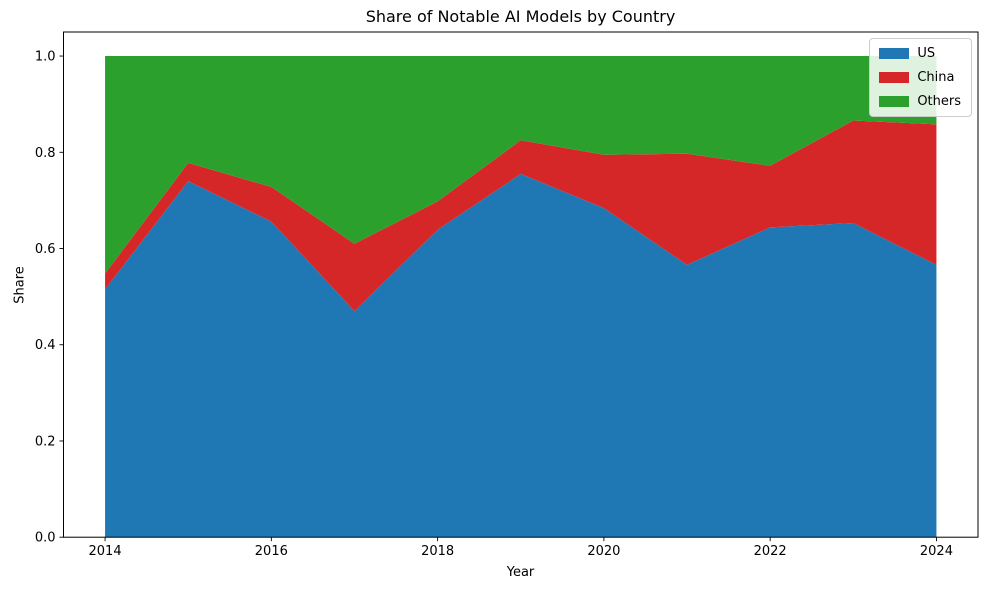 The width and height of the screenshot is (989, 590). I want to click on y-axis-label: Share, so click(20, 285).